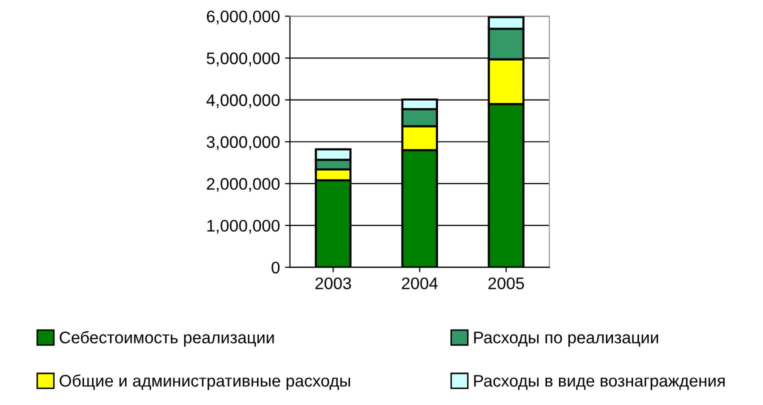 The height and width of the screenshot is (405, 763). What do you see at coordinates (599, 382) in the screenshot?
I see `legend-label: Расходы в виде вознаграждения` at bounding box center [599, 382].